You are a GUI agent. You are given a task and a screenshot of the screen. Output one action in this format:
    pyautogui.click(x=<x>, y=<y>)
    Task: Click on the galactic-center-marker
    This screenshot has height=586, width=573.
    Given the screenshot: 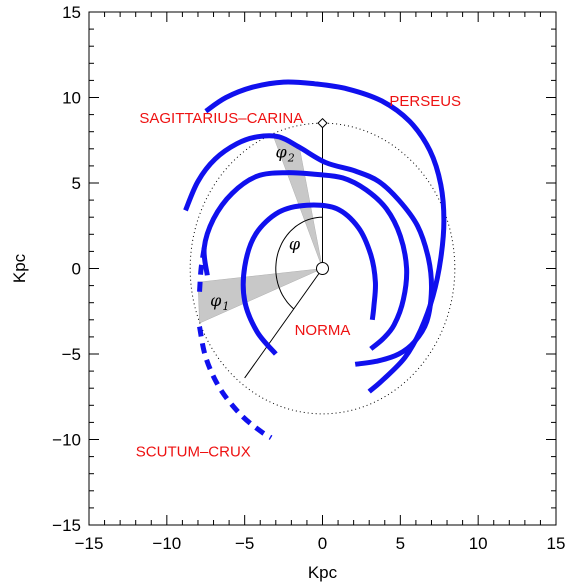 What is the action you would take?
    pyautogui.click(x=322, y=268)
    